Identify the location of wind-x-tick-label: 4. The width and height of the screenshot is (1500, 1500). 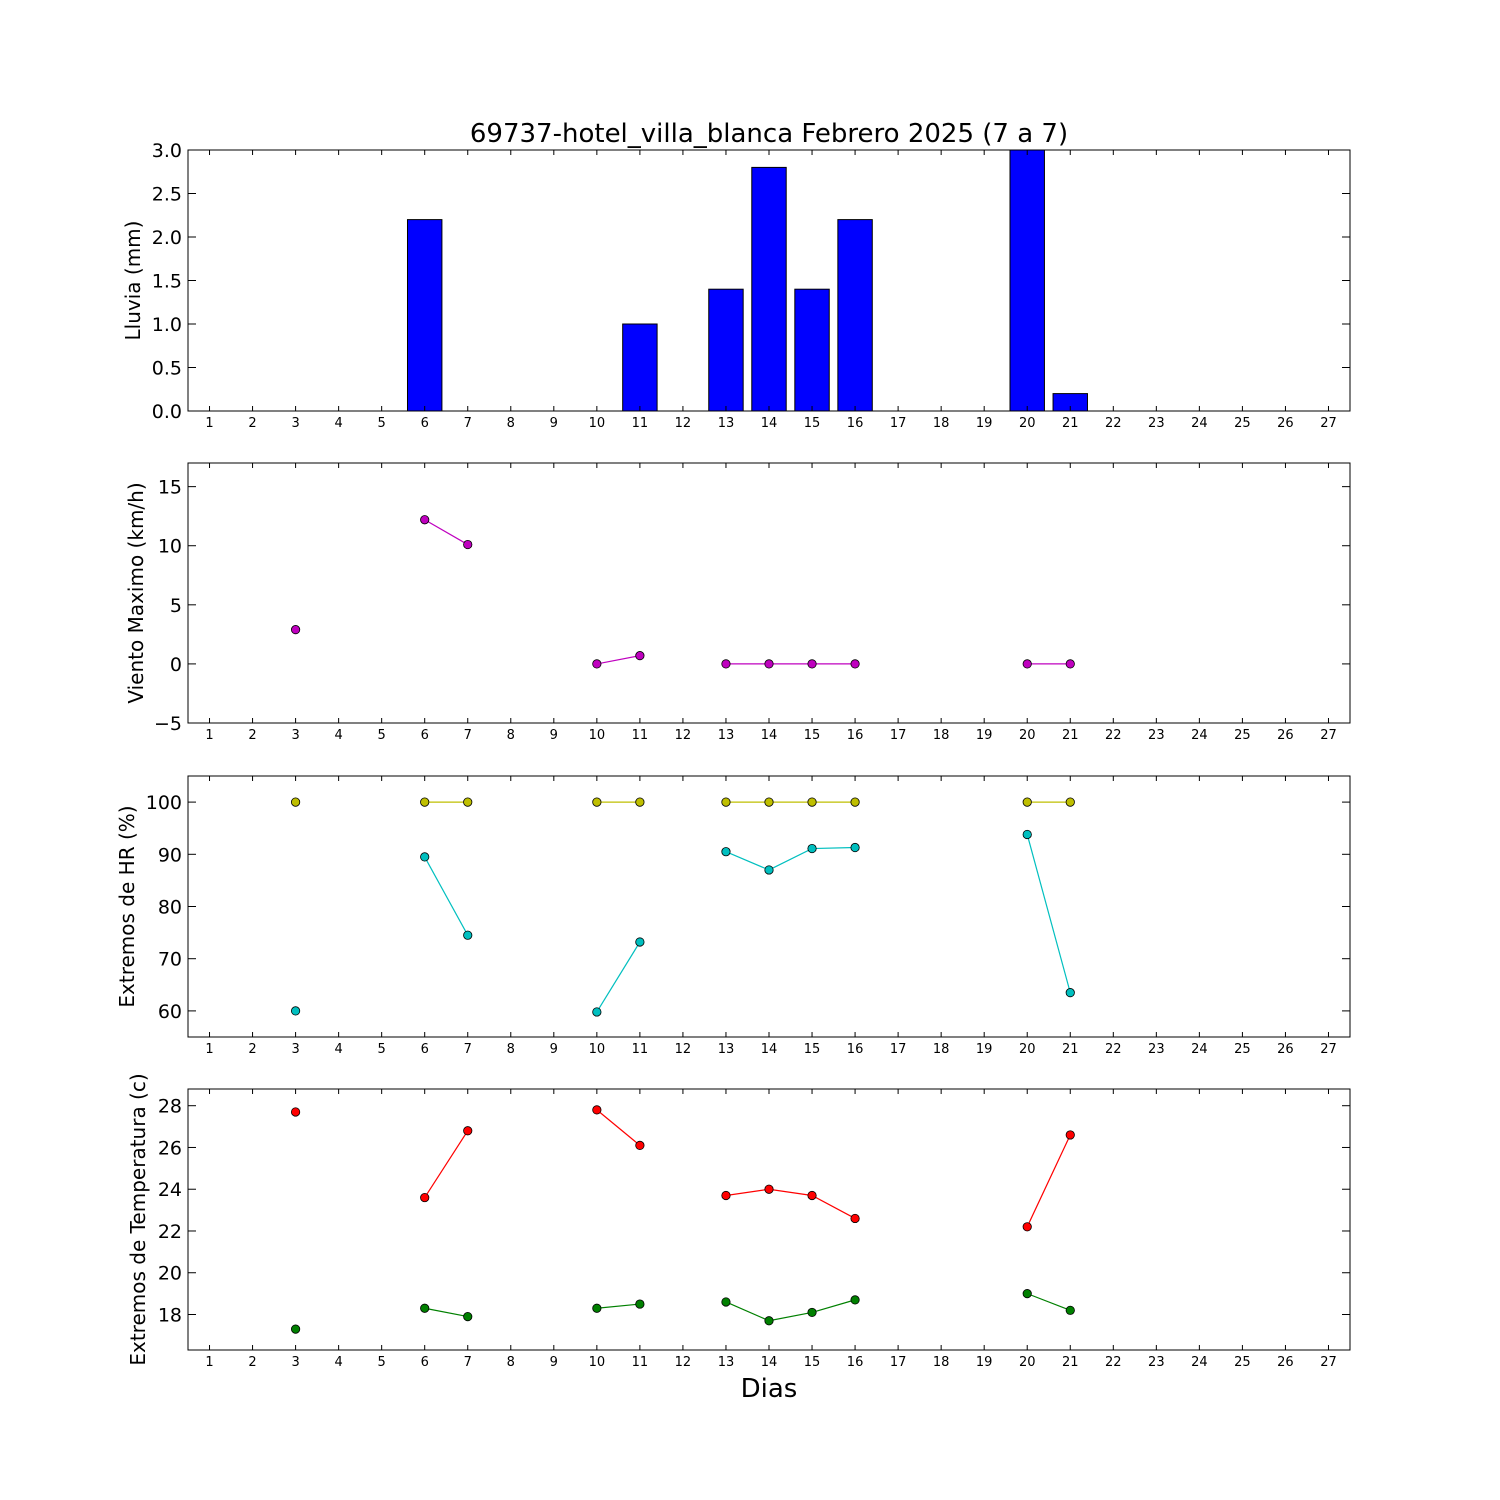
(338, 735).